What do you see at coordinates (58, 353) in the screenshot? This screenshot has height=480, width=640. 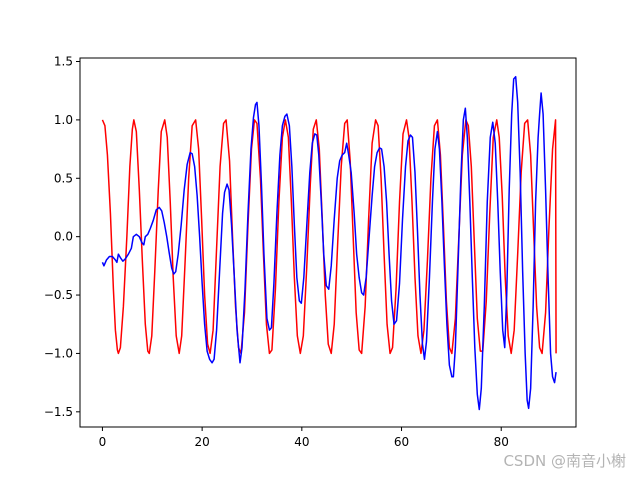 I see `y-tick-label: −1.0` at bounding box center [58, 353].